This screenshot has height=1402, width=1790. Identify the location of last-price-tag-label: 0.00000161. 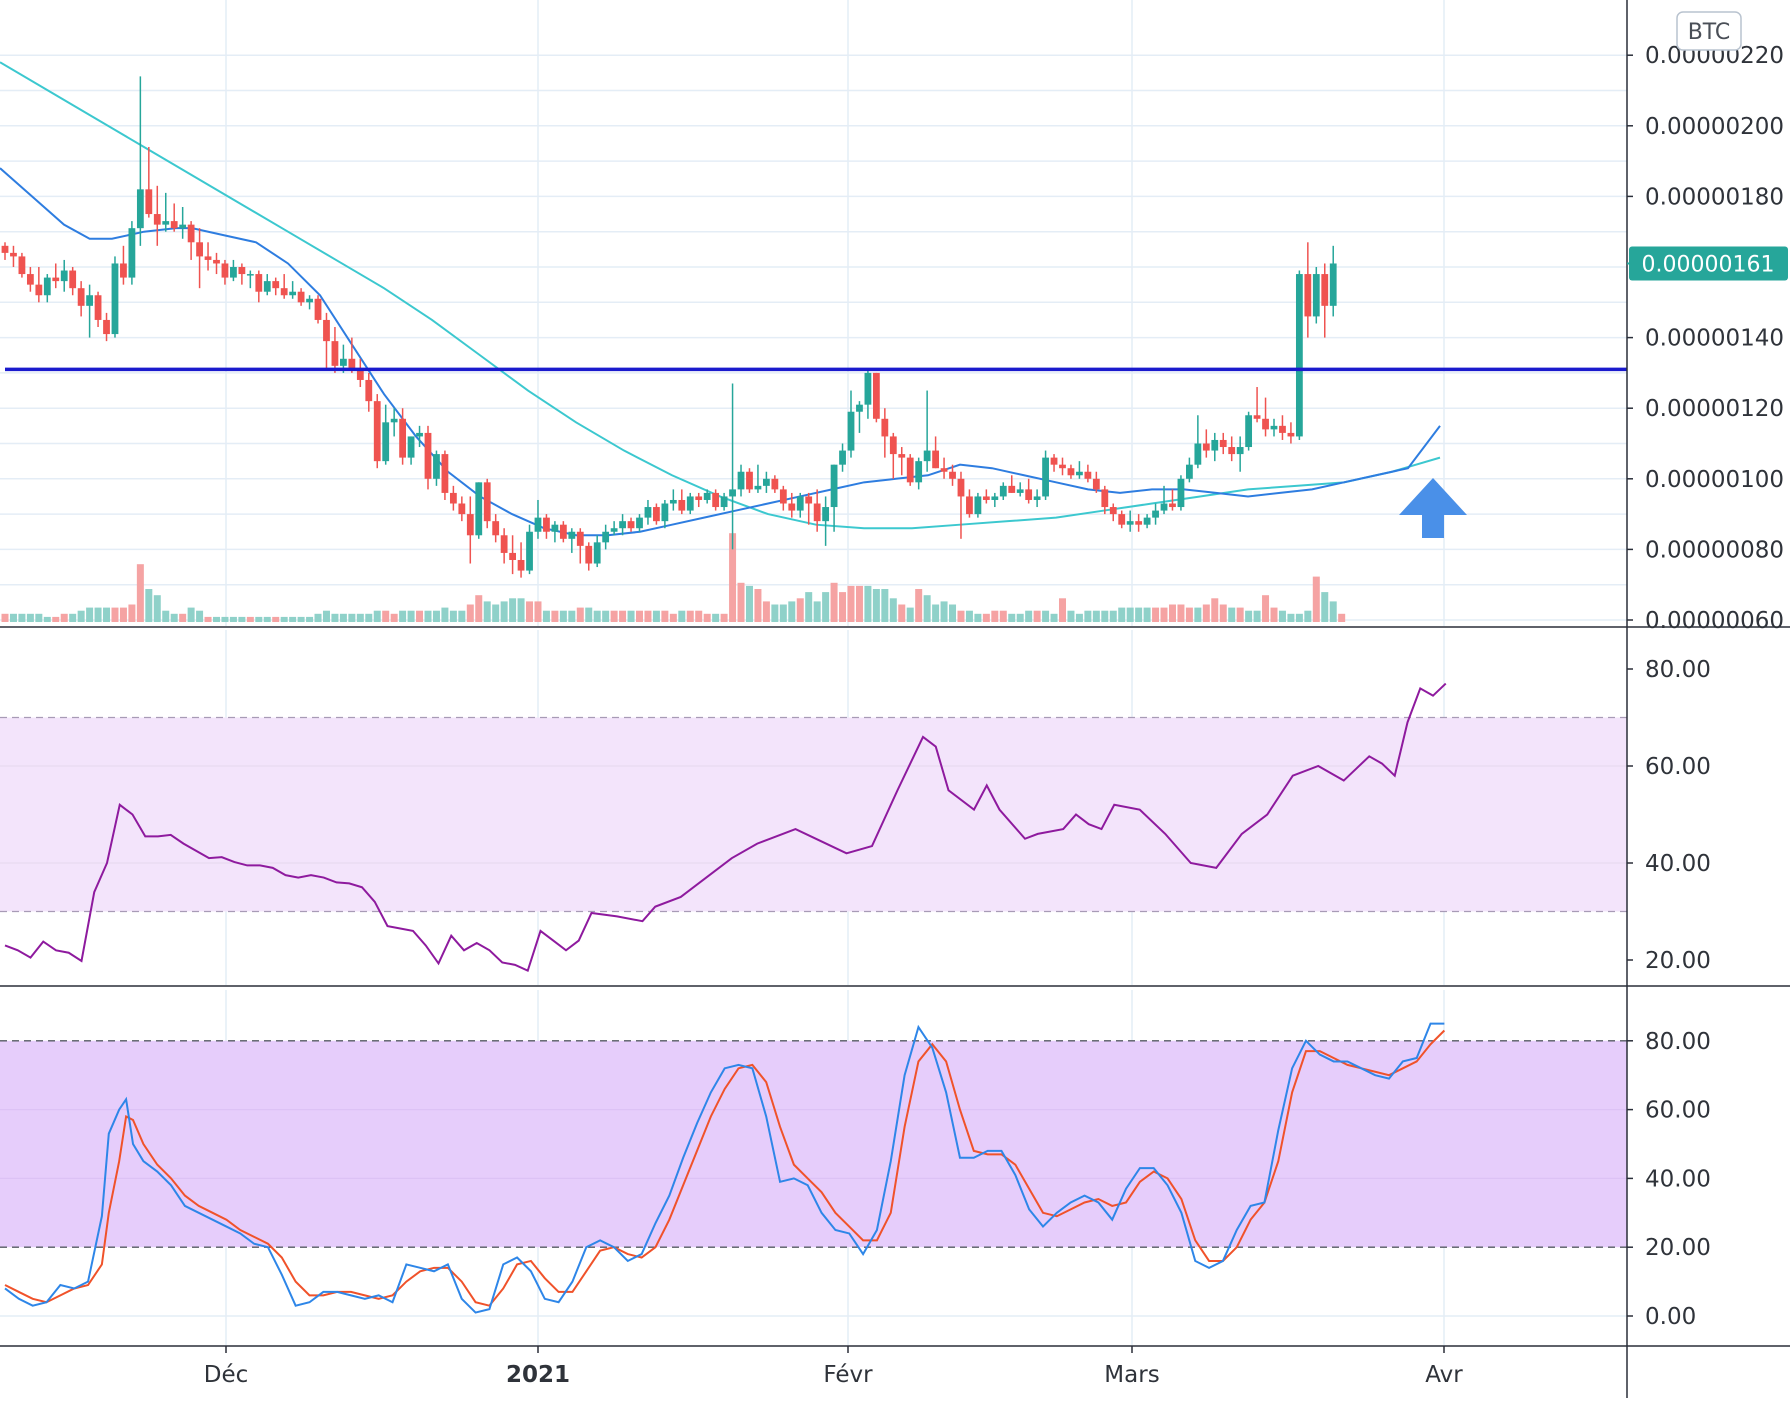
(1708, 264).